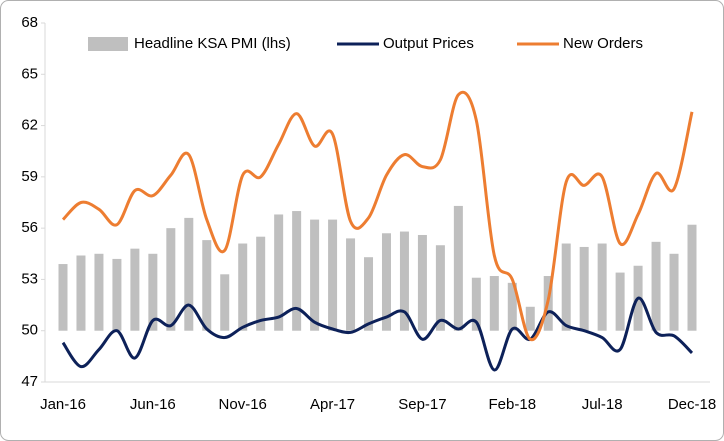 The image size is (724, 441). I want to click on y-tick-label: 47, so click(29, 381).